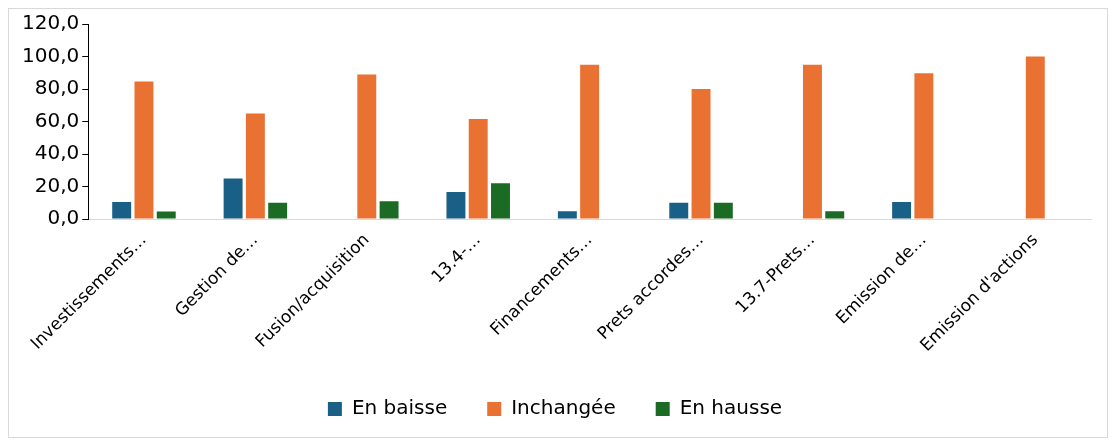  What do you see at coordinates (399, 407) in the screenshot?
I see `legend-label: En baisse` at bounding box center [399, 407].